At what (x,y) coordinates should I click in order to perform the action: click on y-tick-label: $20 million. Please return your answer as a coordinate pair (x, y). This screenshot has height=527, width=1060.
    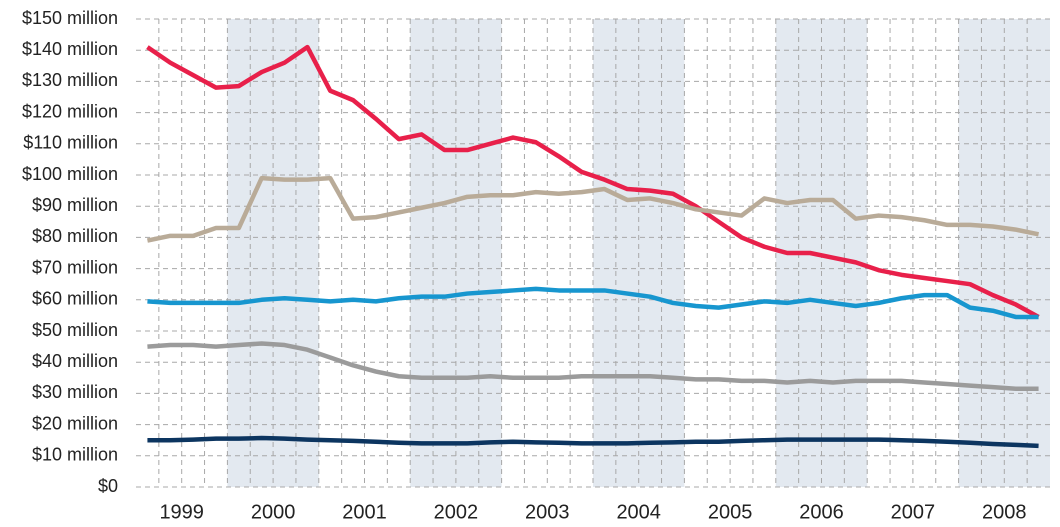
    Looking at the image, I should click on (75, 423).